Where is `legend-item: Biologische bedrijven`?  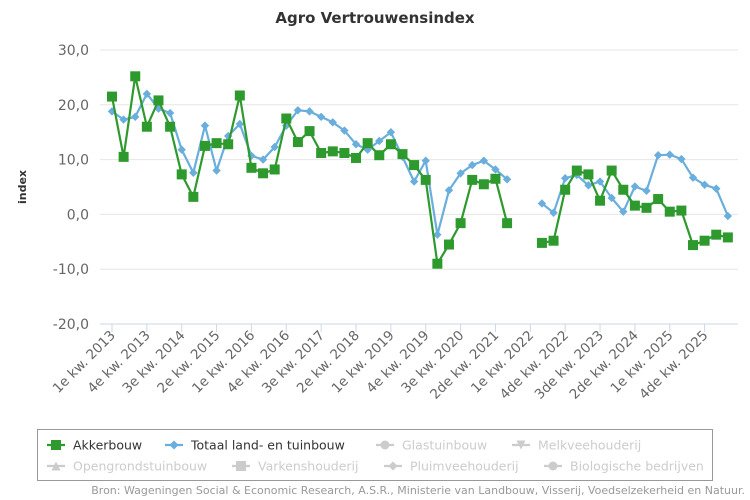 legend-item: Biologische bedrijven is located at coordinates (624, 466).